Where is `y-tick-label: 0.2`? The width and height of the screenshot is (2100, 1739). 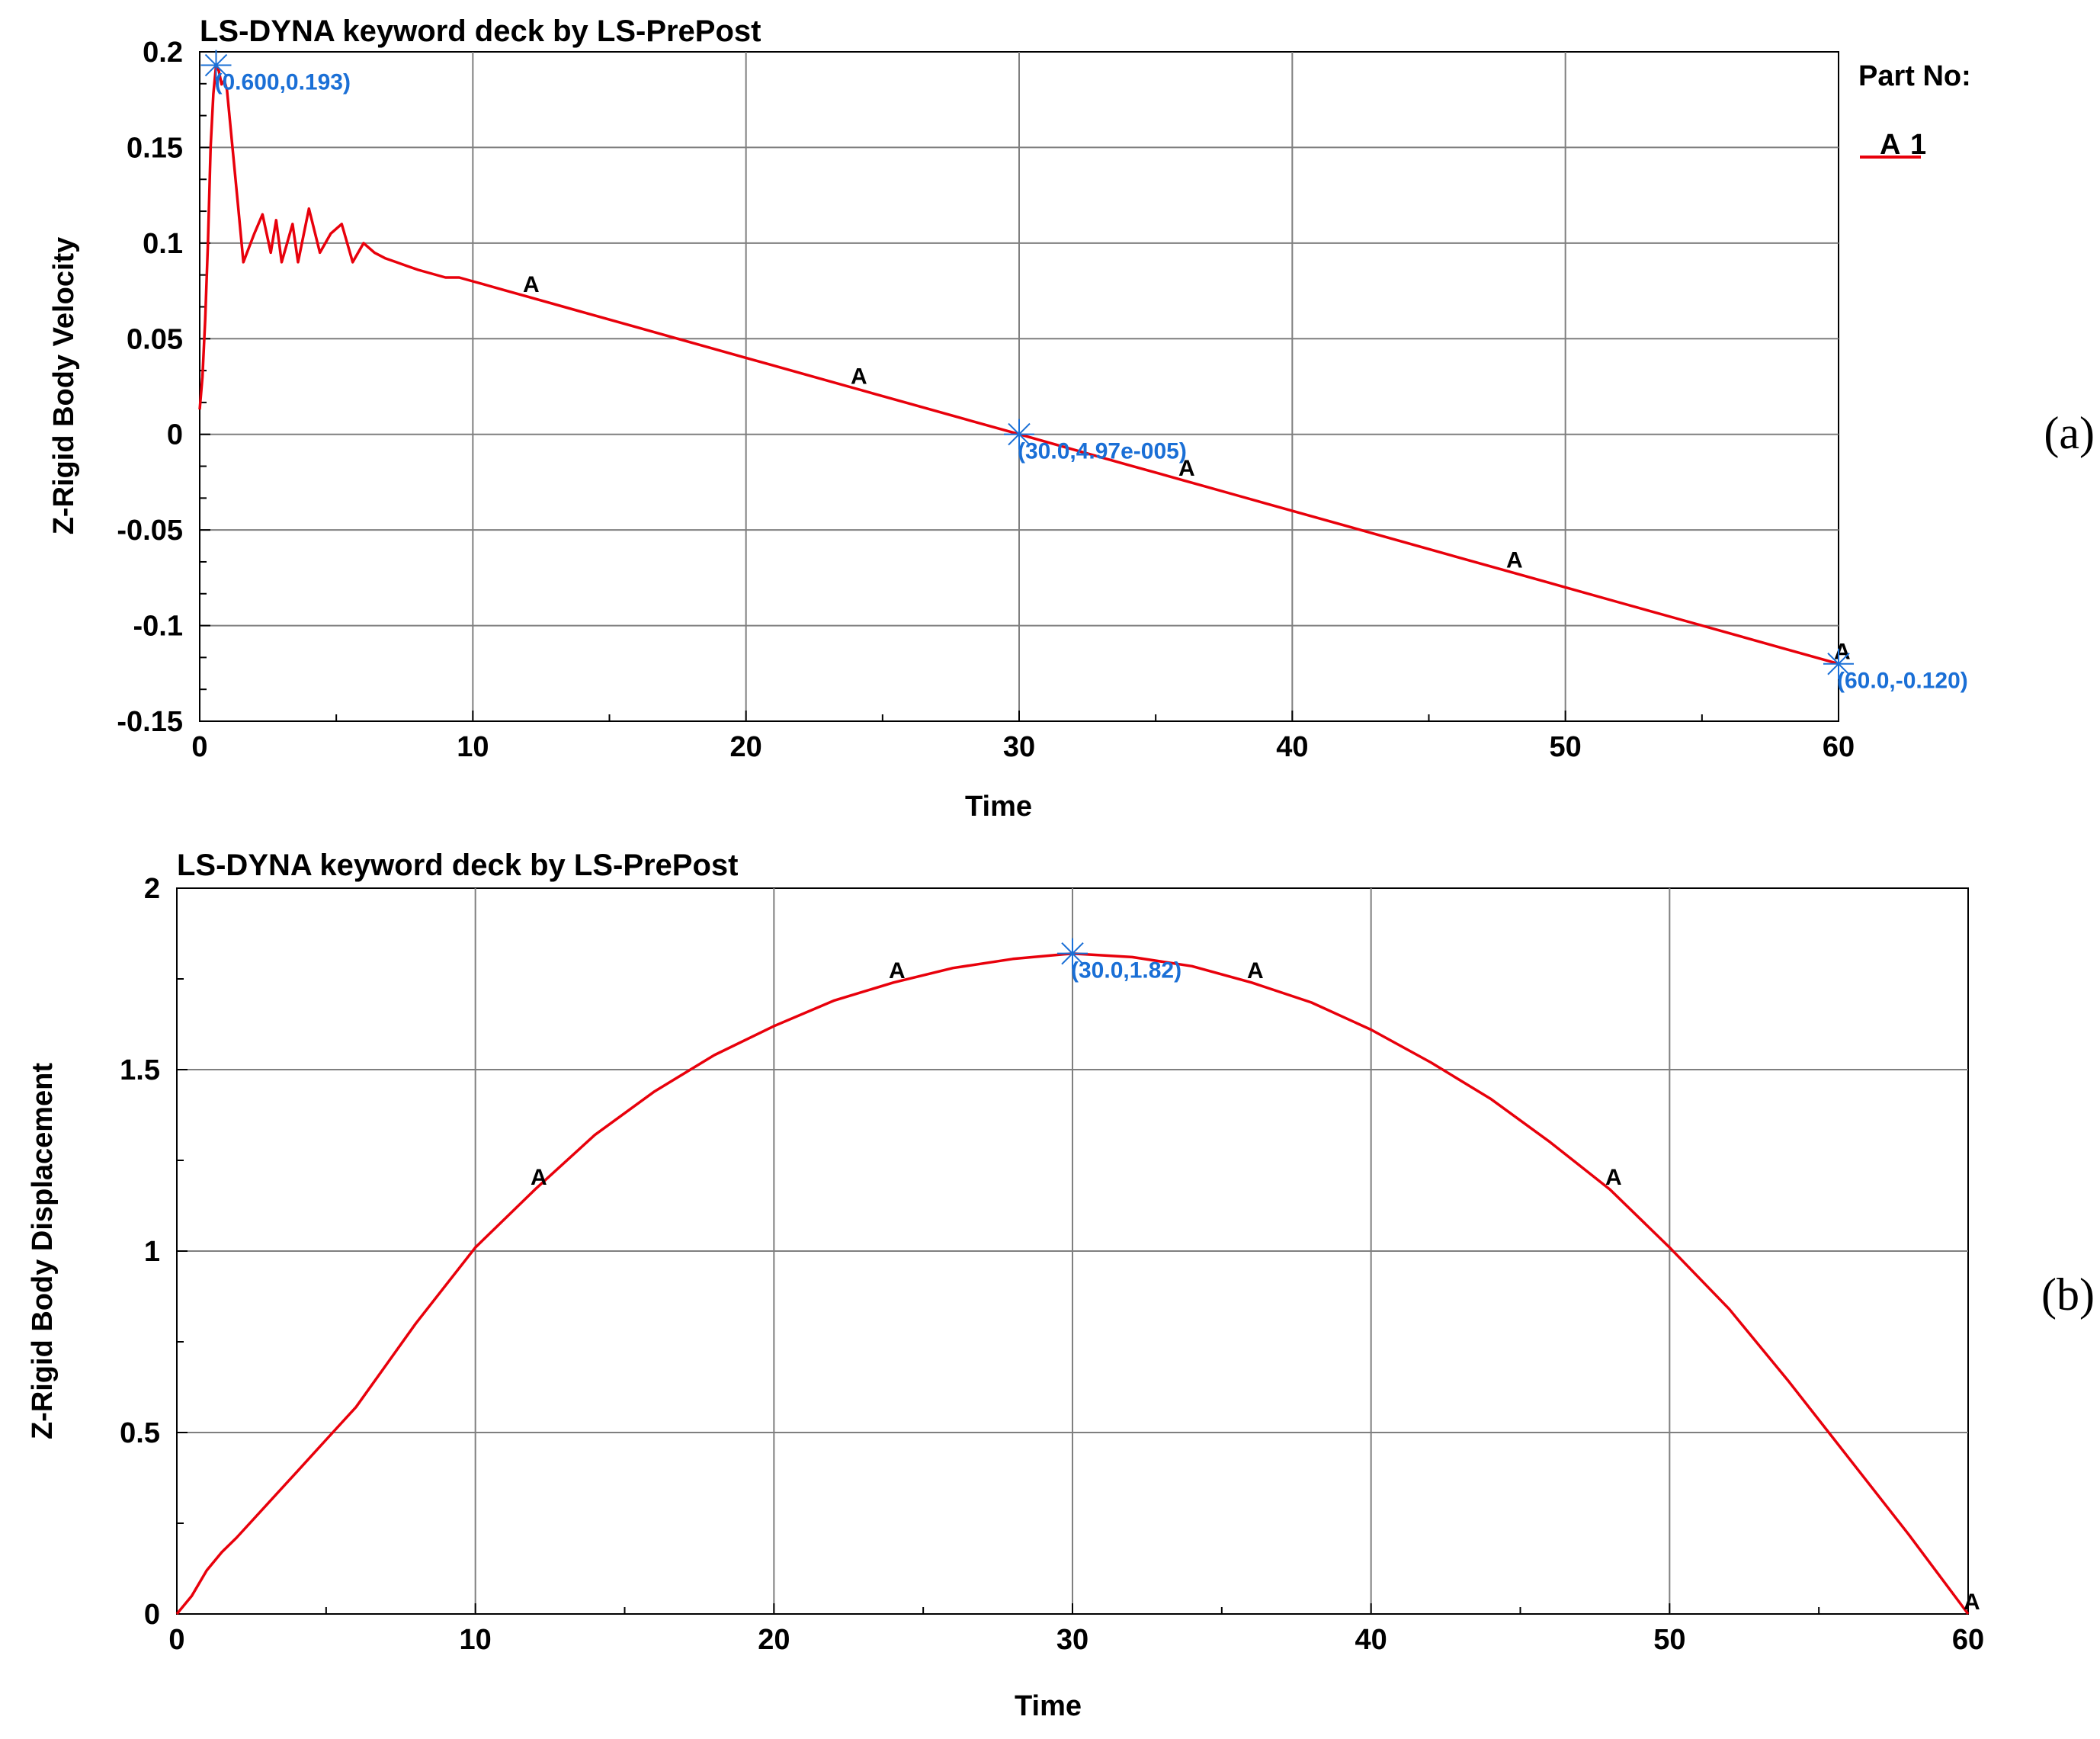 y-tick-label: 0.2 is located at coordinates (163, 53).